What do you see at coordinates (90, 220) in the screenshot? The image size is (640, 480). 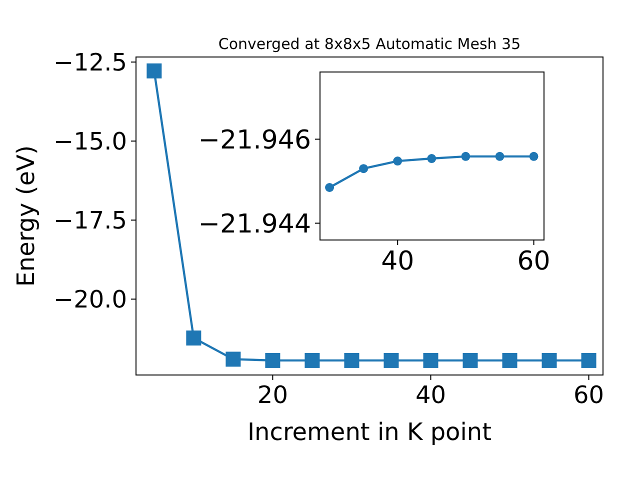 I see `y-tick-label: −17.5` at bounding box center [90, 220].